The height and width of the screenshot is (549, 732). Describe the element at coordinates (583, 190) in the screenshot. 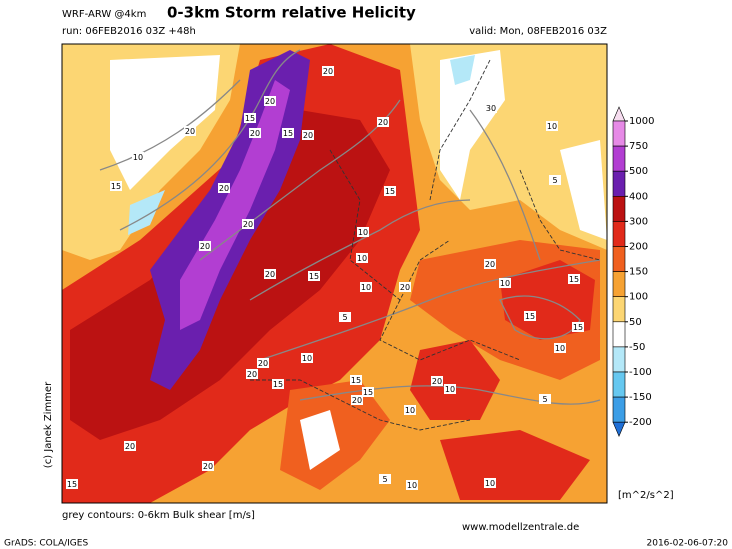

I see `field-neutral` at that location.